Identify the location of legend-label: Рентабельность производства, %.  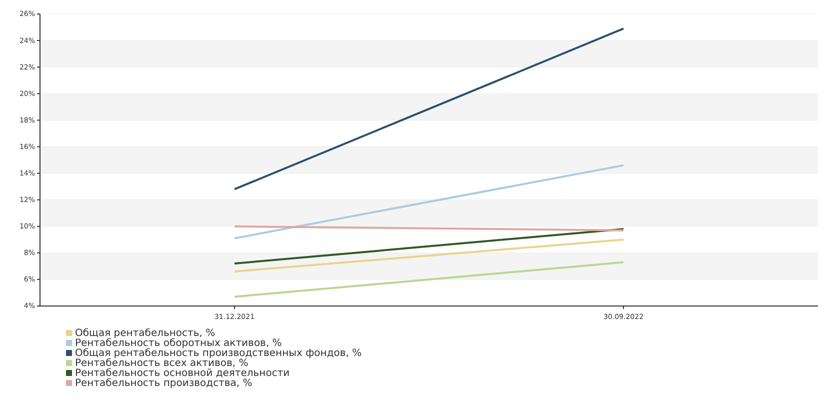
(163, 383).